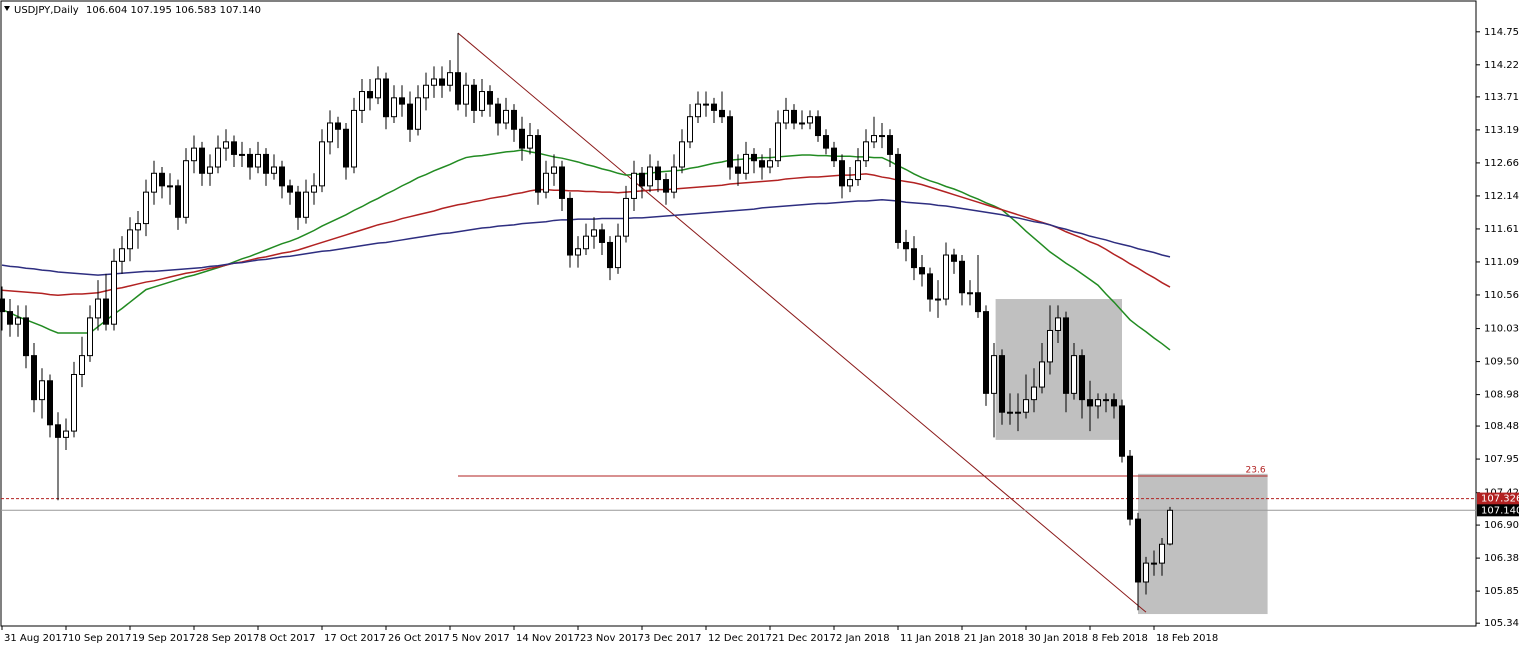 This screenshot has height=649, width=1519. What do you see at coordinates (173, 10) in the screenshot?
I see `quote: 106.604 107.195 106.583 107.140` at bounding box center [173, 10].